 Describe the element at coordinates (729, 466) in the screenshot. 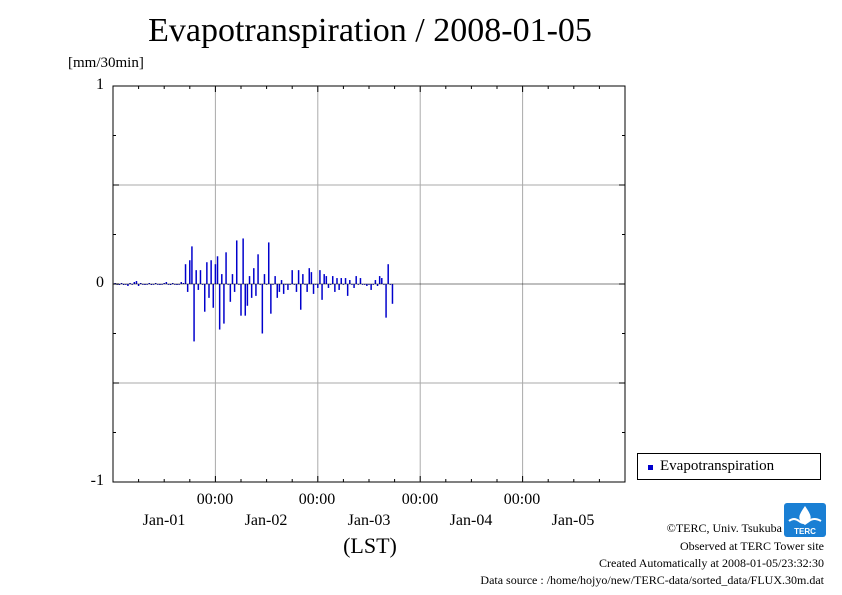

I see `legend: Evapotranspiration` at that location.